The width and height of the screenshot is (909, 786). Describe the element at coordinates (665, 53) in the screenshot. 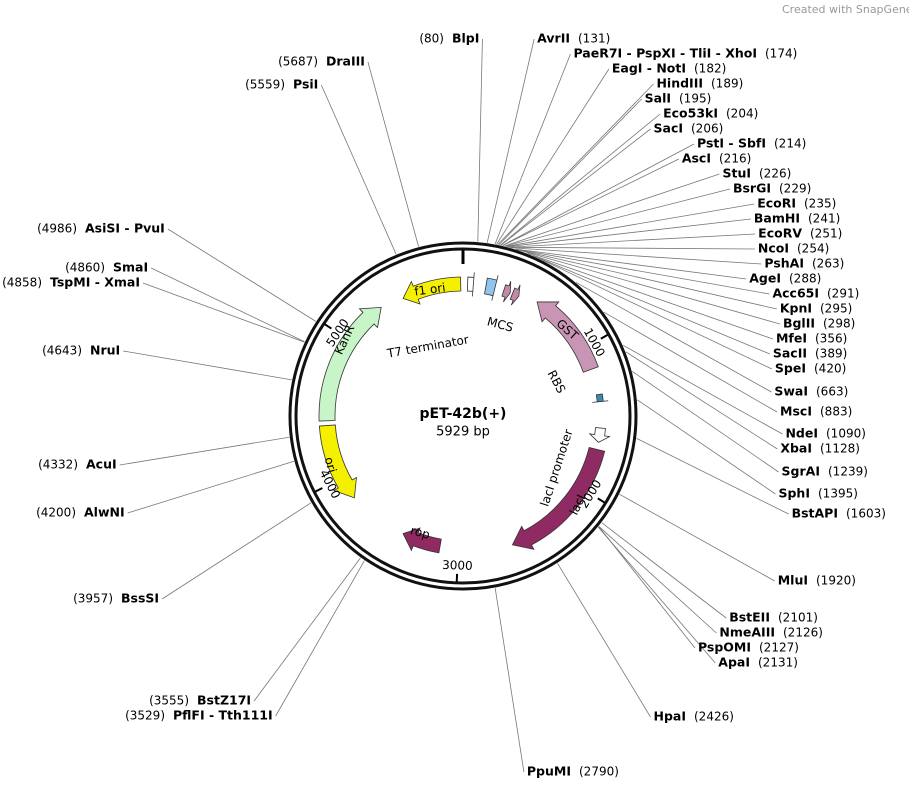

I see `site-name: PaeR7I - PspXI - TliI - XhoI` at that location.